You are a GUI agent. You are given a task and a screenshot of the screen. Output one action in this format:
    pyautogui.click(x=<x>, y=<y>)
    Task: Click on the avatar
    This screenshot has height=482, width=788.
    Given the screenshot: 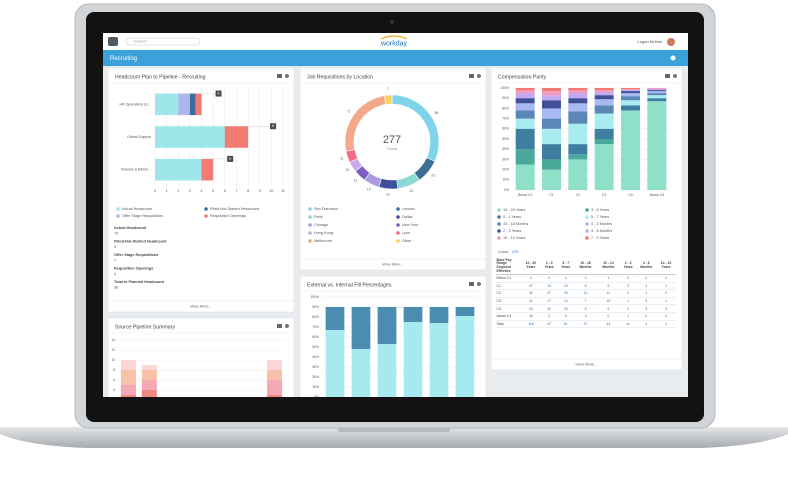 What is the action you would take?
    pyautogui.click(x=671, y=42)
    